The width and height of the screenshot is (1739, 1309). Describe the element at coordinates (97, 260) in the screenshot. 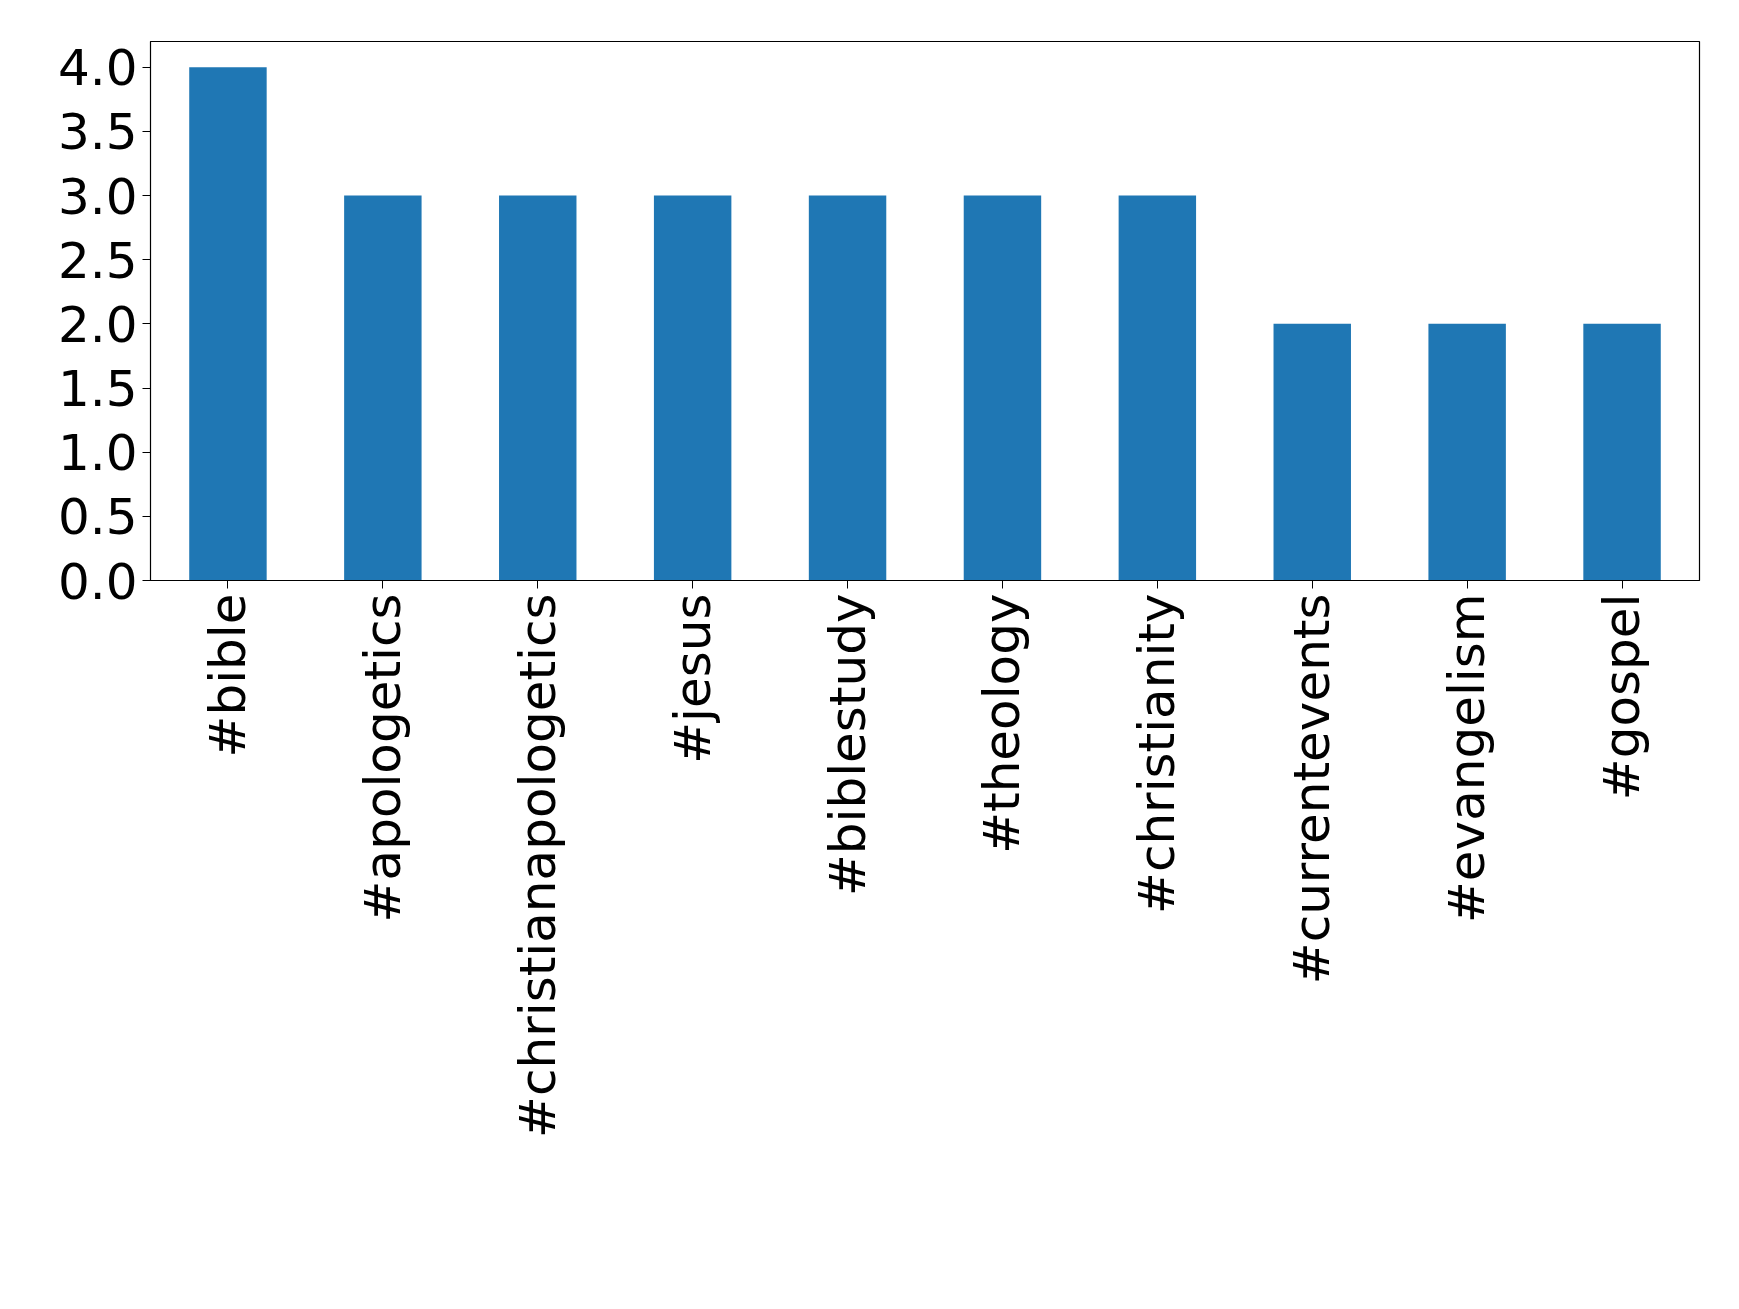

I see `y-tick-label: 2.5` at that location.